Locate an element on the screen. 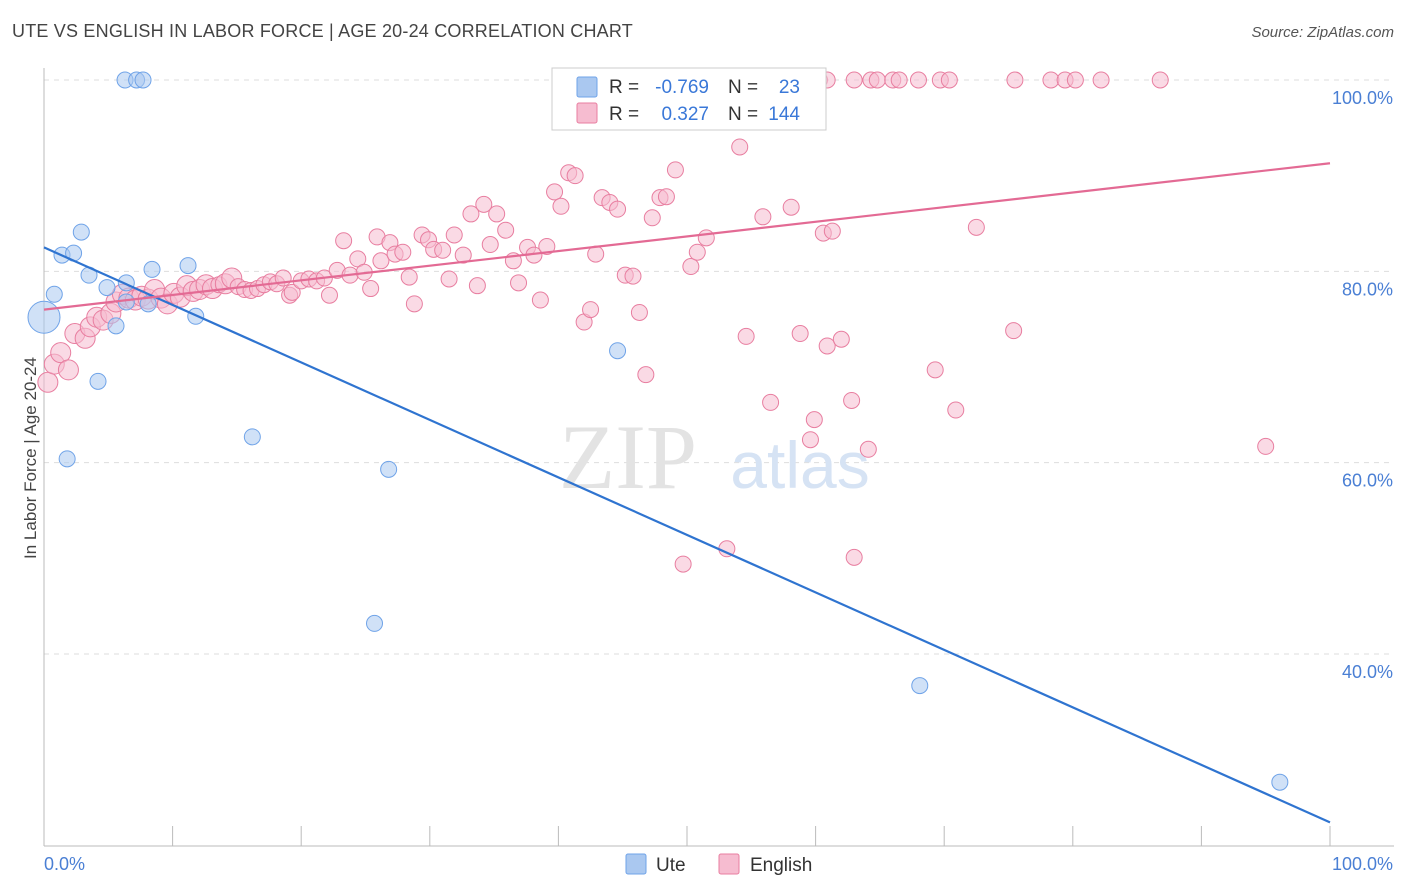 The height and width of the screenshot is (892, 1406). legend-ute-n-label: N = is located at coordinates (743, 87).